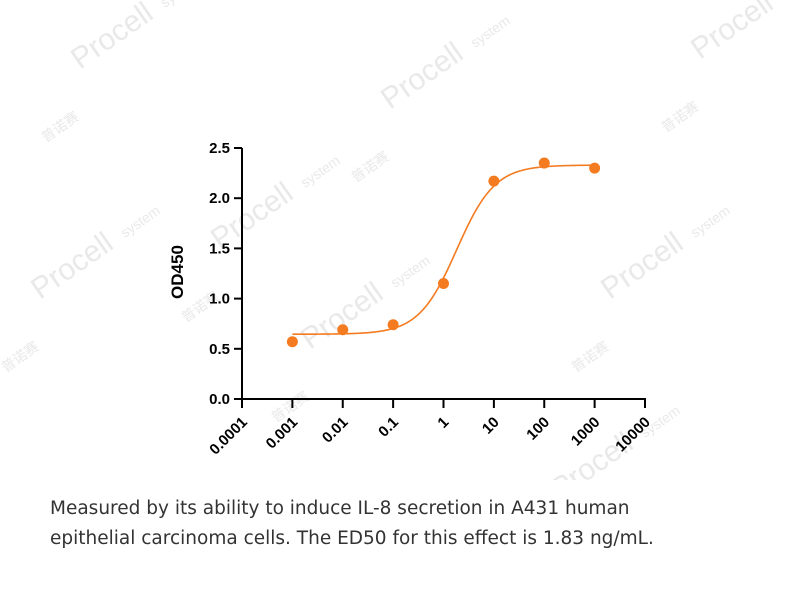 Image resolution: width=804 pixels, height=600 pixels. I want to click on y-tick-label: 1.0, so click(219, 299).